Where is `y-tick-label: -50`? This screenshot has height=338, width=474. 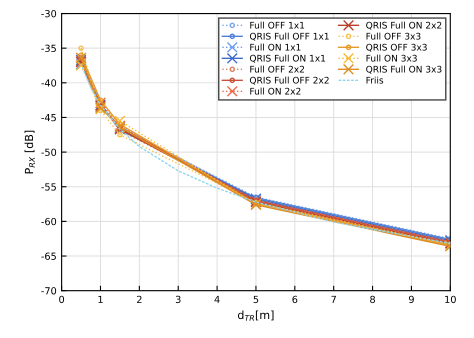 y-tick-label: -50 is located at coordinates (48, 152).